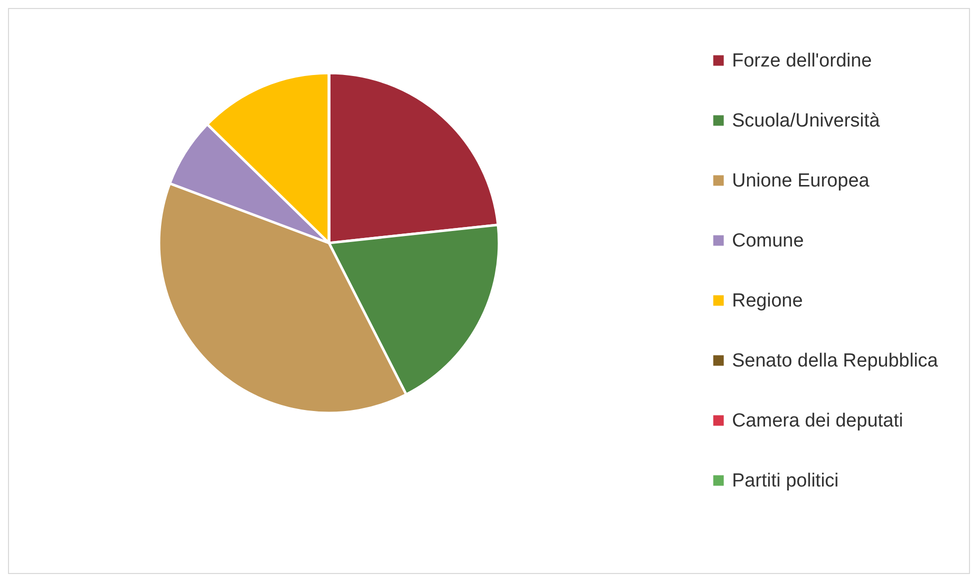  What do you see at coordinates (818, 421) in the screenshot?
I see `legend-label: Camera dei deputati` at bounding box center [818, 421].